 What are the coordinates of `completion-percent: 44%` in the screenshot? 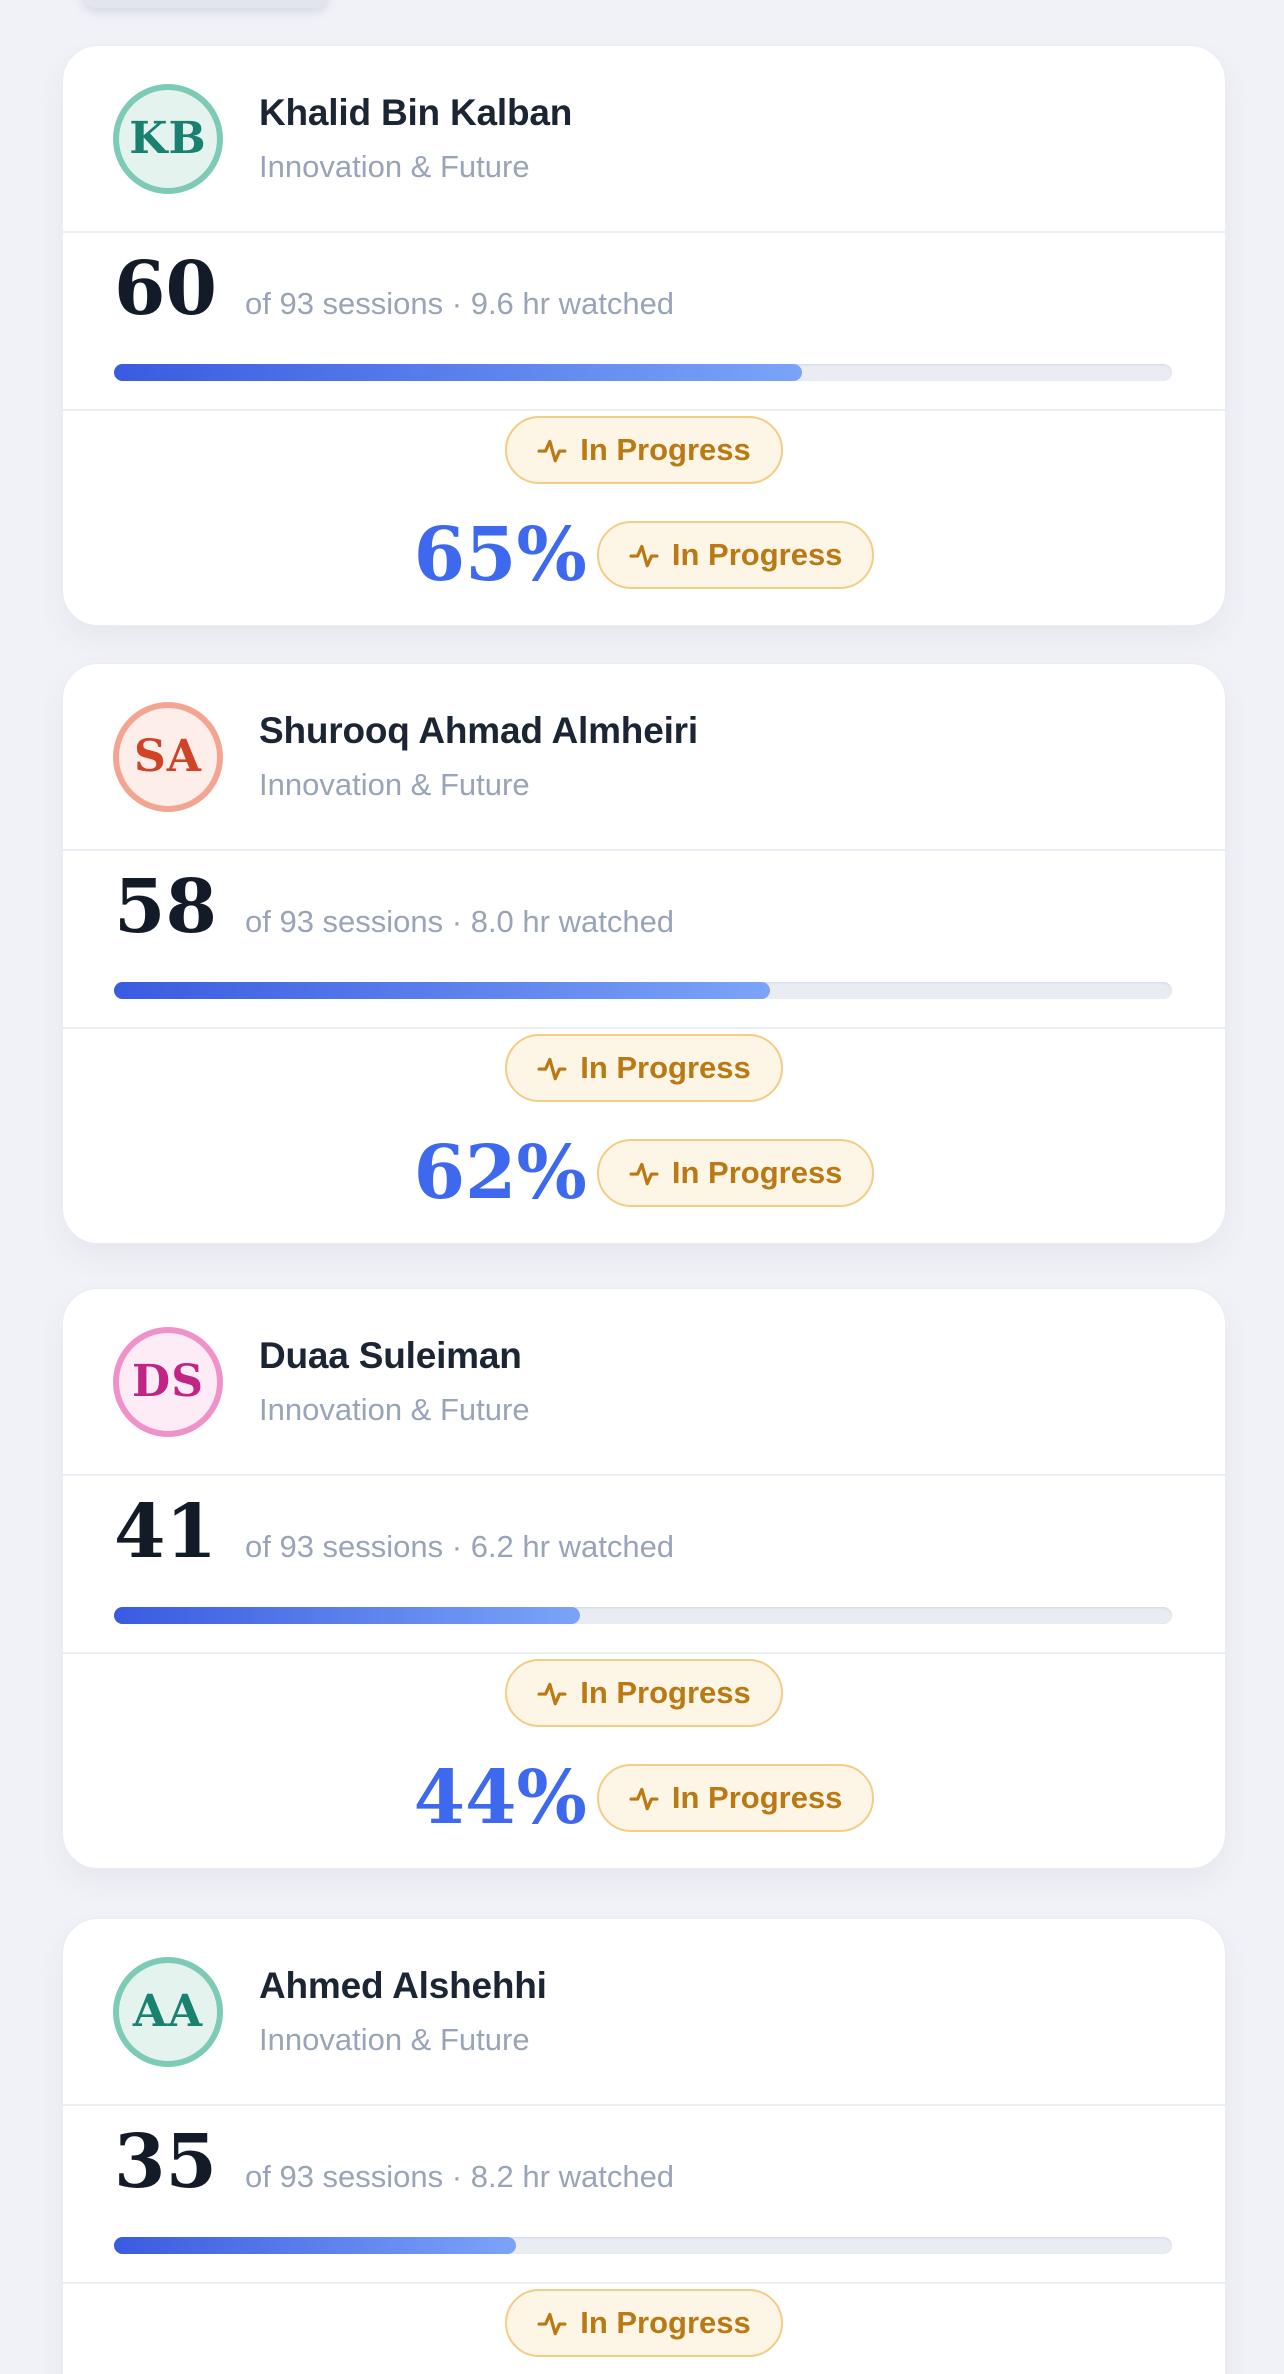 It's located at (500, 1798).